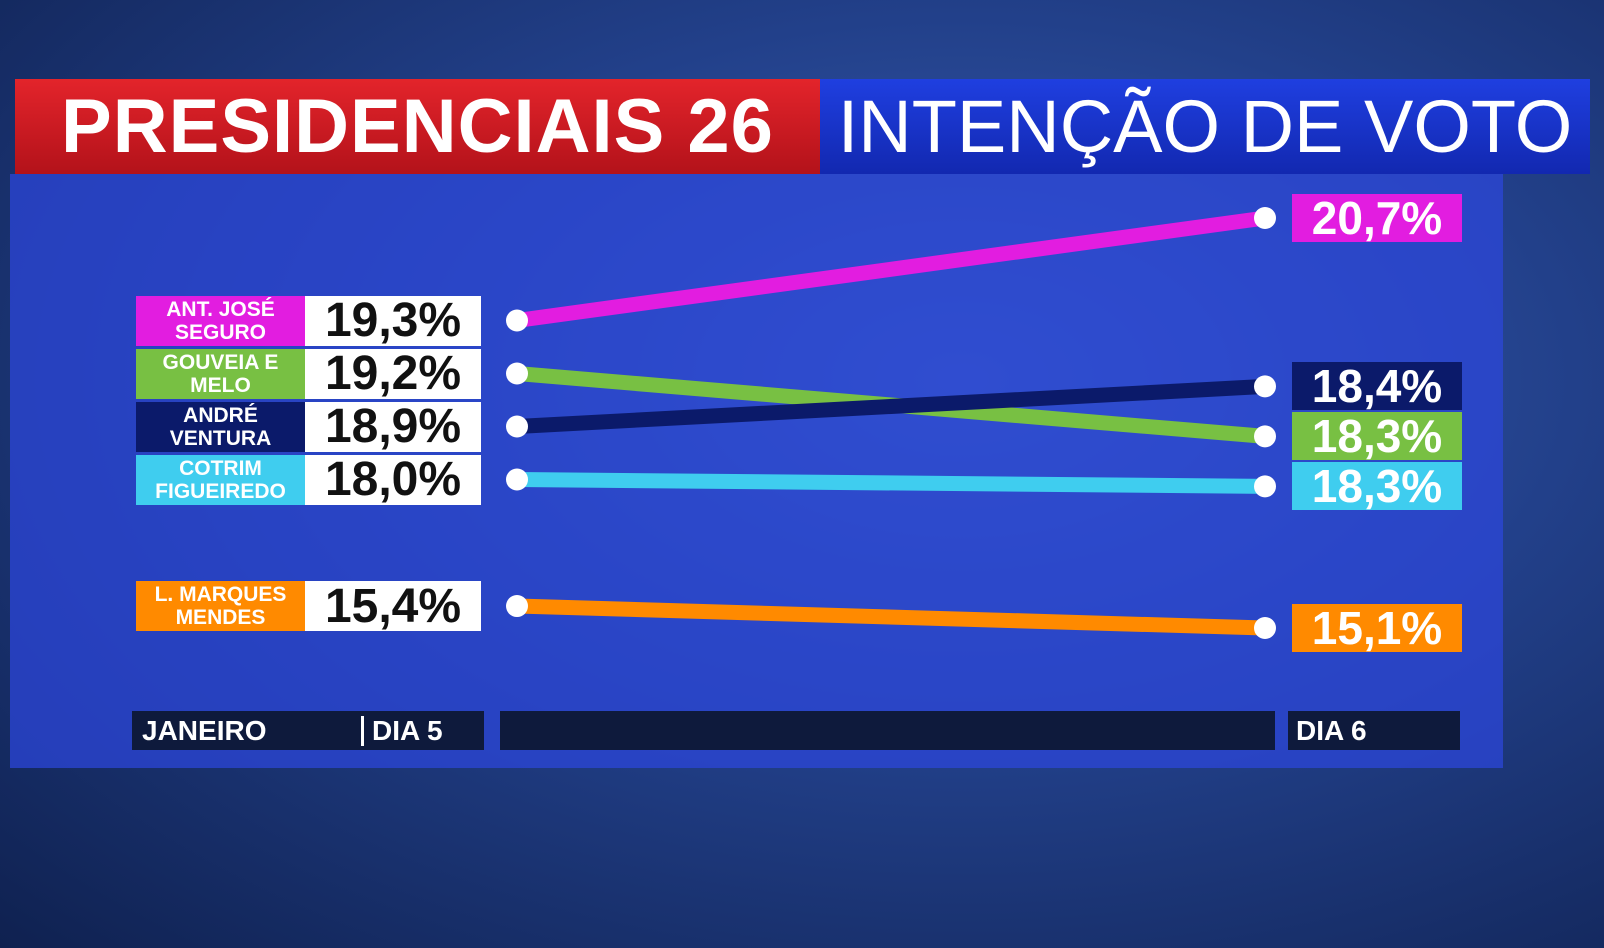  I want to click on legend-label: ANT. JOSÉ SEGURO, so click(220, 320).